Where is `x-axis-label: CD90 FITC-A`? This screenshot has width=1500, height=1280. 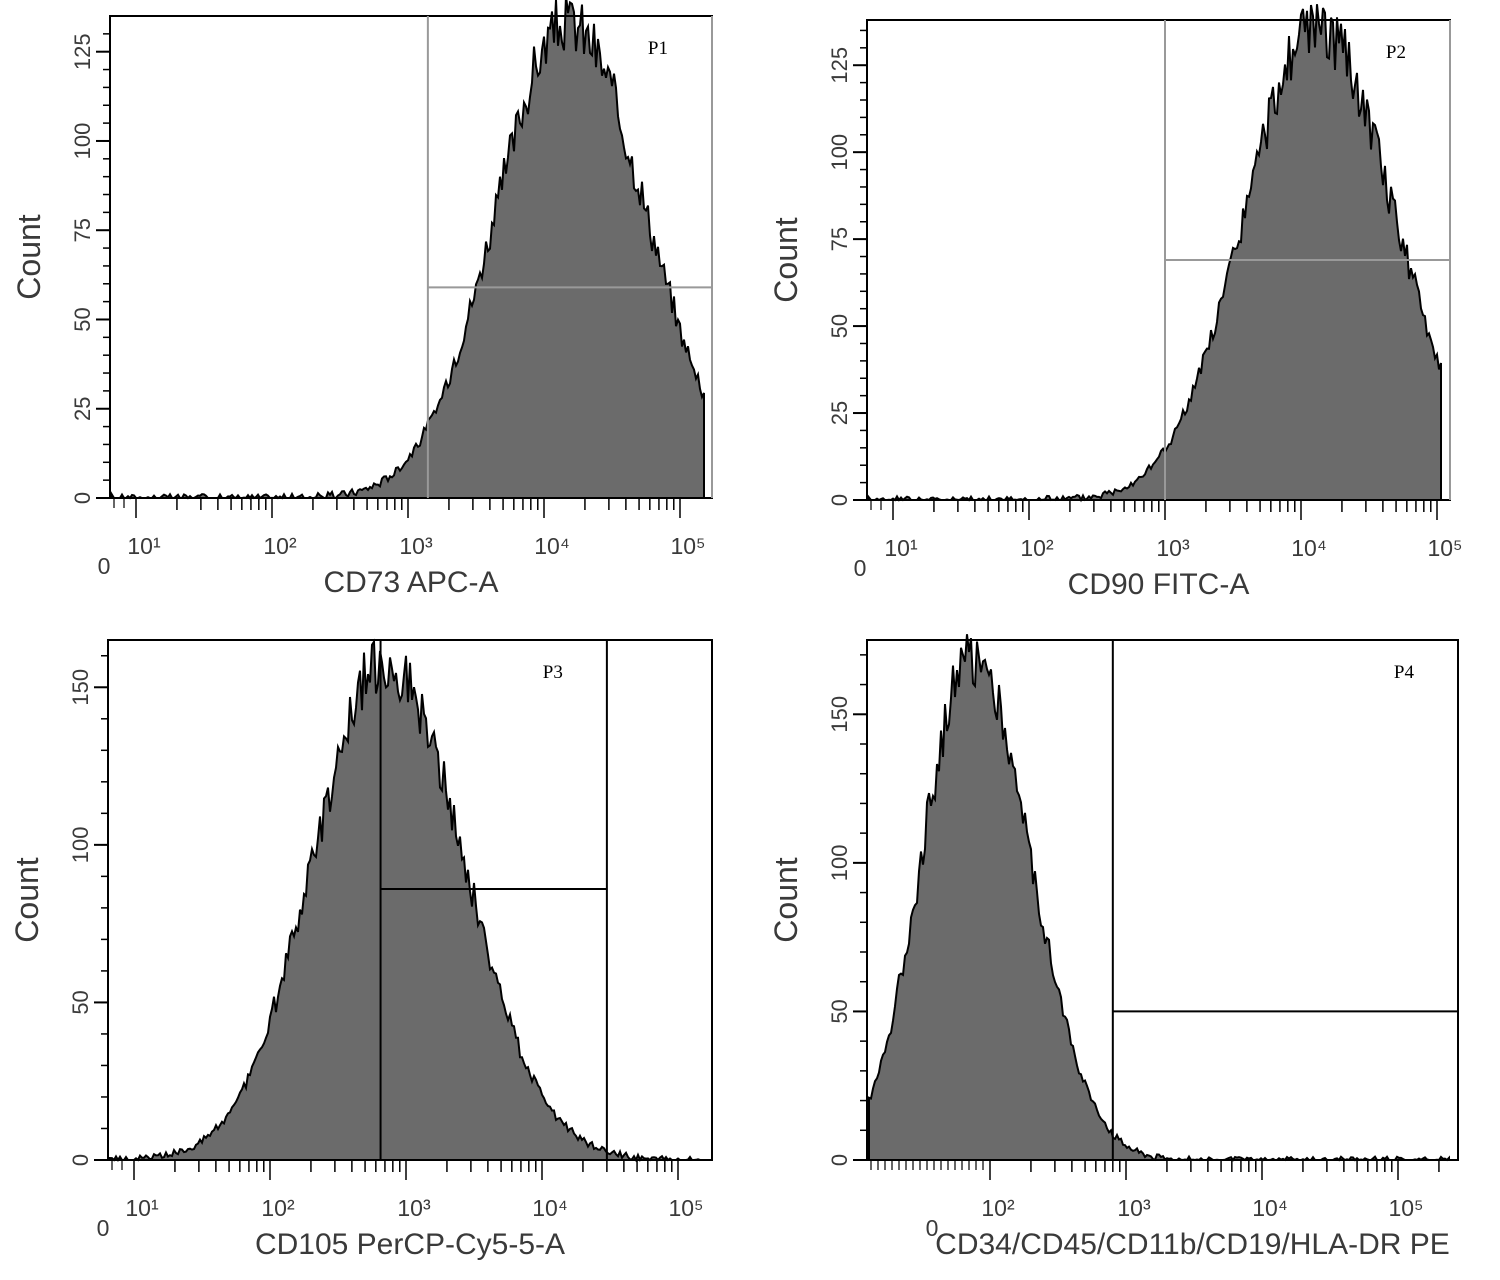
x-axis-label: CD90 FITC-A is located at coordinates (1159, 584).